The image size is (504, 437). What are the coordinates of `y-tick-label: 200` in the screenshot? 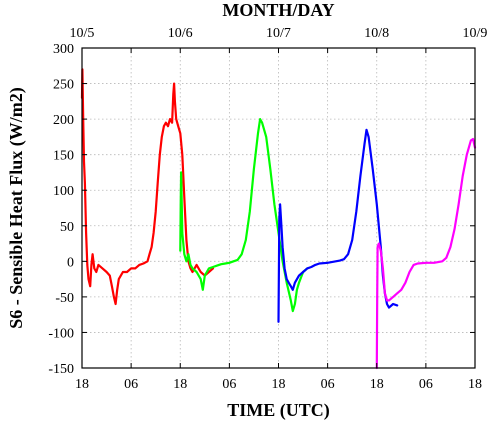 It's located at (63, 120).